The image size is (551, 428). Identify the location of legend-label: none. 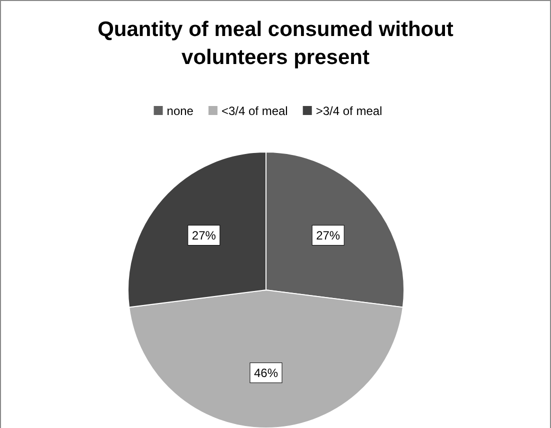
(180, 111).